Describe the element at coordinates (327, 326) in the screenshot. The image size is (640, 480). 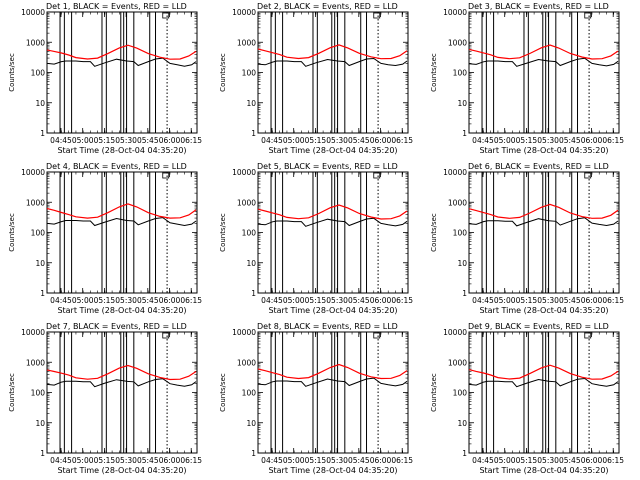
I see `panel-title: Det 8, BLACK = Events, RED = LLD` at that location.